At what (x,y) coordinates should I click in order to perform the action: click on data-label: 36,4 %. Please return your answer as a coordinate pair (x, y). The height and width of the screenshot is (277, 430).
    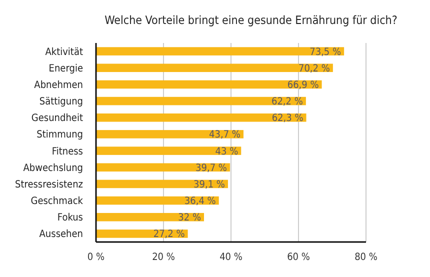
    Looking at the image, I should click on (200, 202).